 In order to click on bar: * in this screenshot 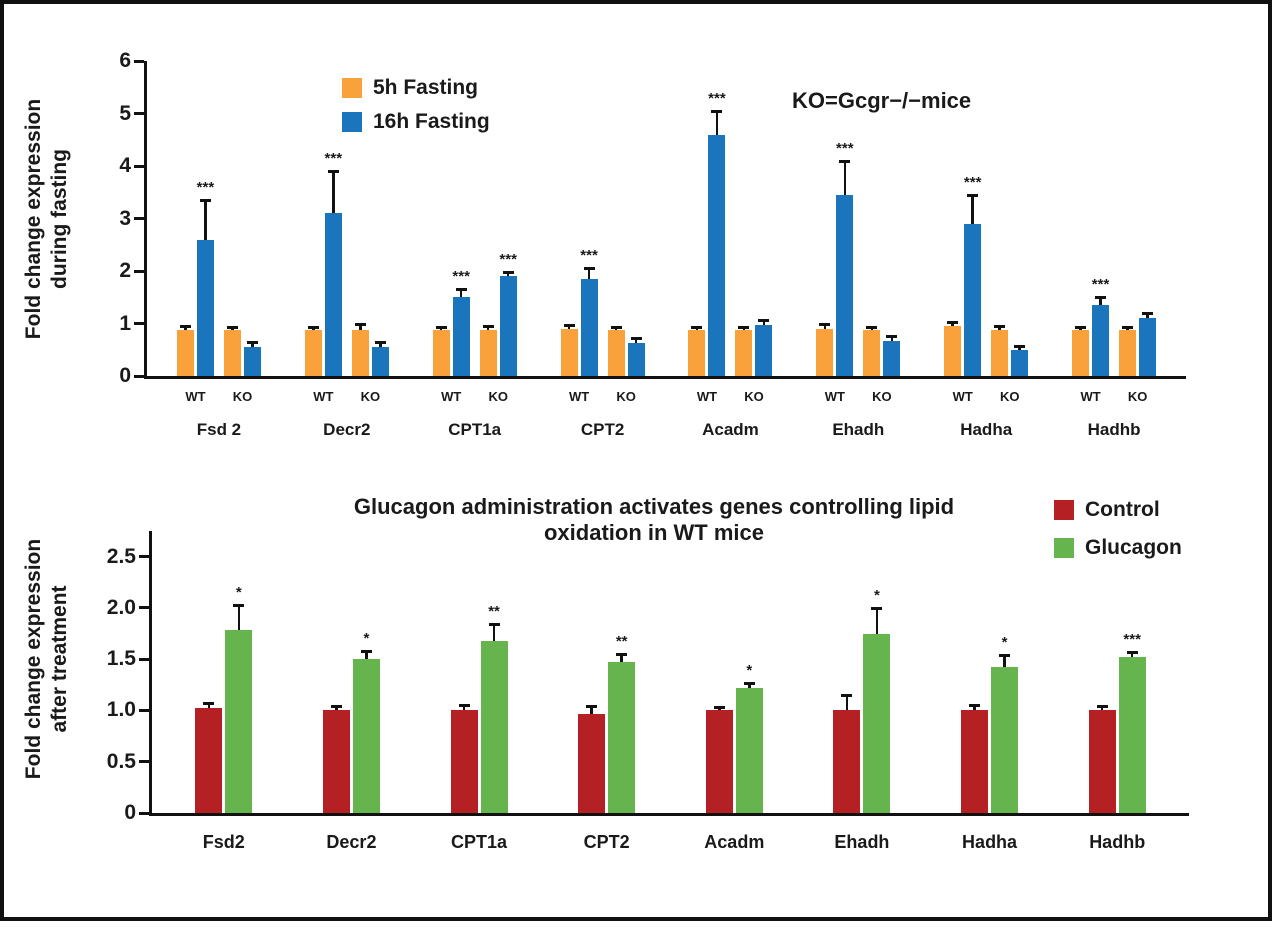, I will do `click(877, 672)`.